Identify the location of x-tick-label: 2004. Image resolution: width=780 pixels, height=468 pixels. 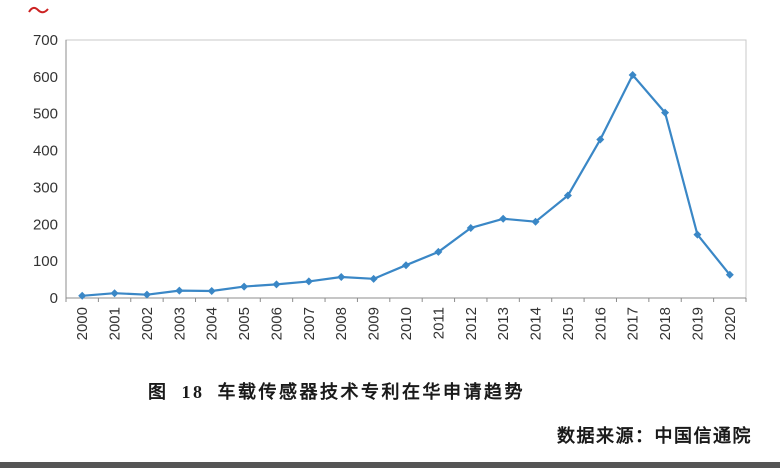
(212, 323).